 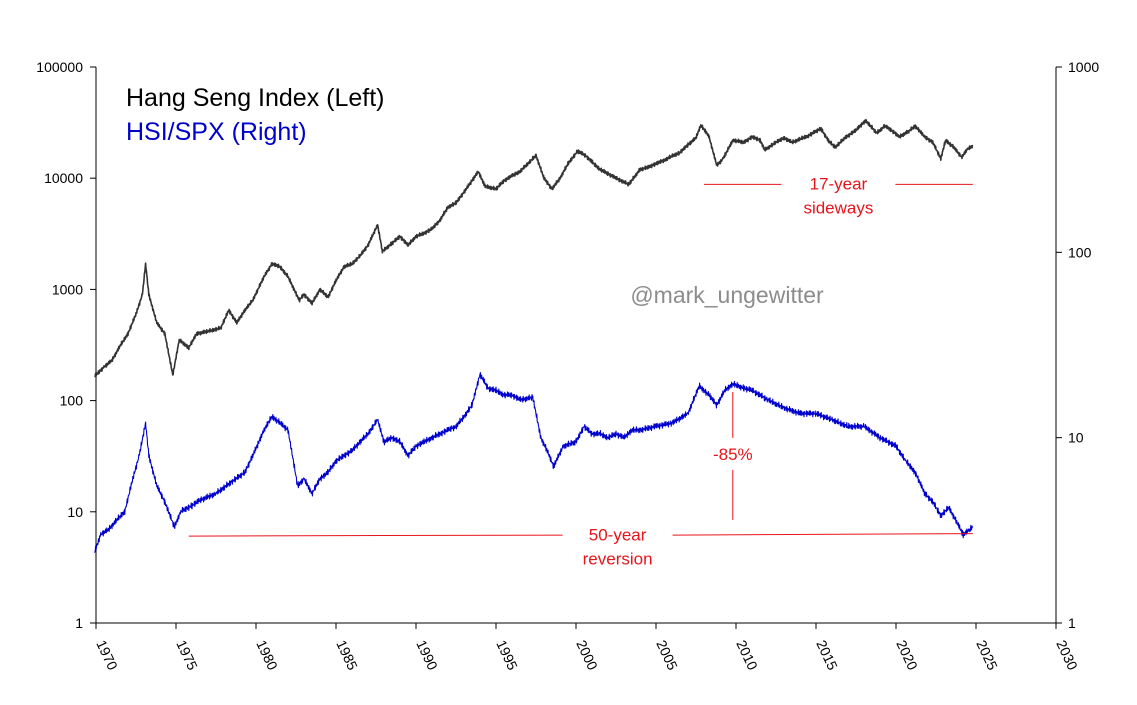 What do you see at coordinates (107, 655) in the screenshot?
I see `x-tick-label: 1970` at bounding box center [107, 655].